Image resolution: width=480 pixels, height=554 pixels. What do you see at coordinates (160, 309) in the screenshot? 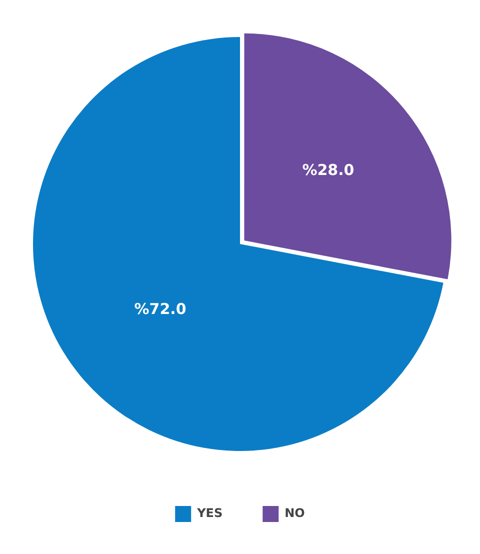
I see `data-label: %72.0` at bounding box center [160, 309].